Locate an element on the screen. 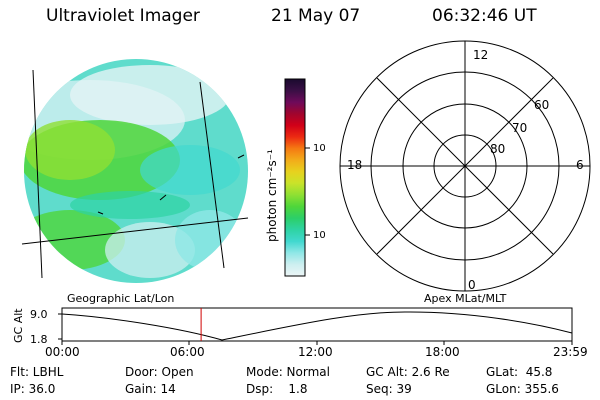 The image size is (600, 400). gain-value: Gain: 14 is located at coordinates (150, 389).